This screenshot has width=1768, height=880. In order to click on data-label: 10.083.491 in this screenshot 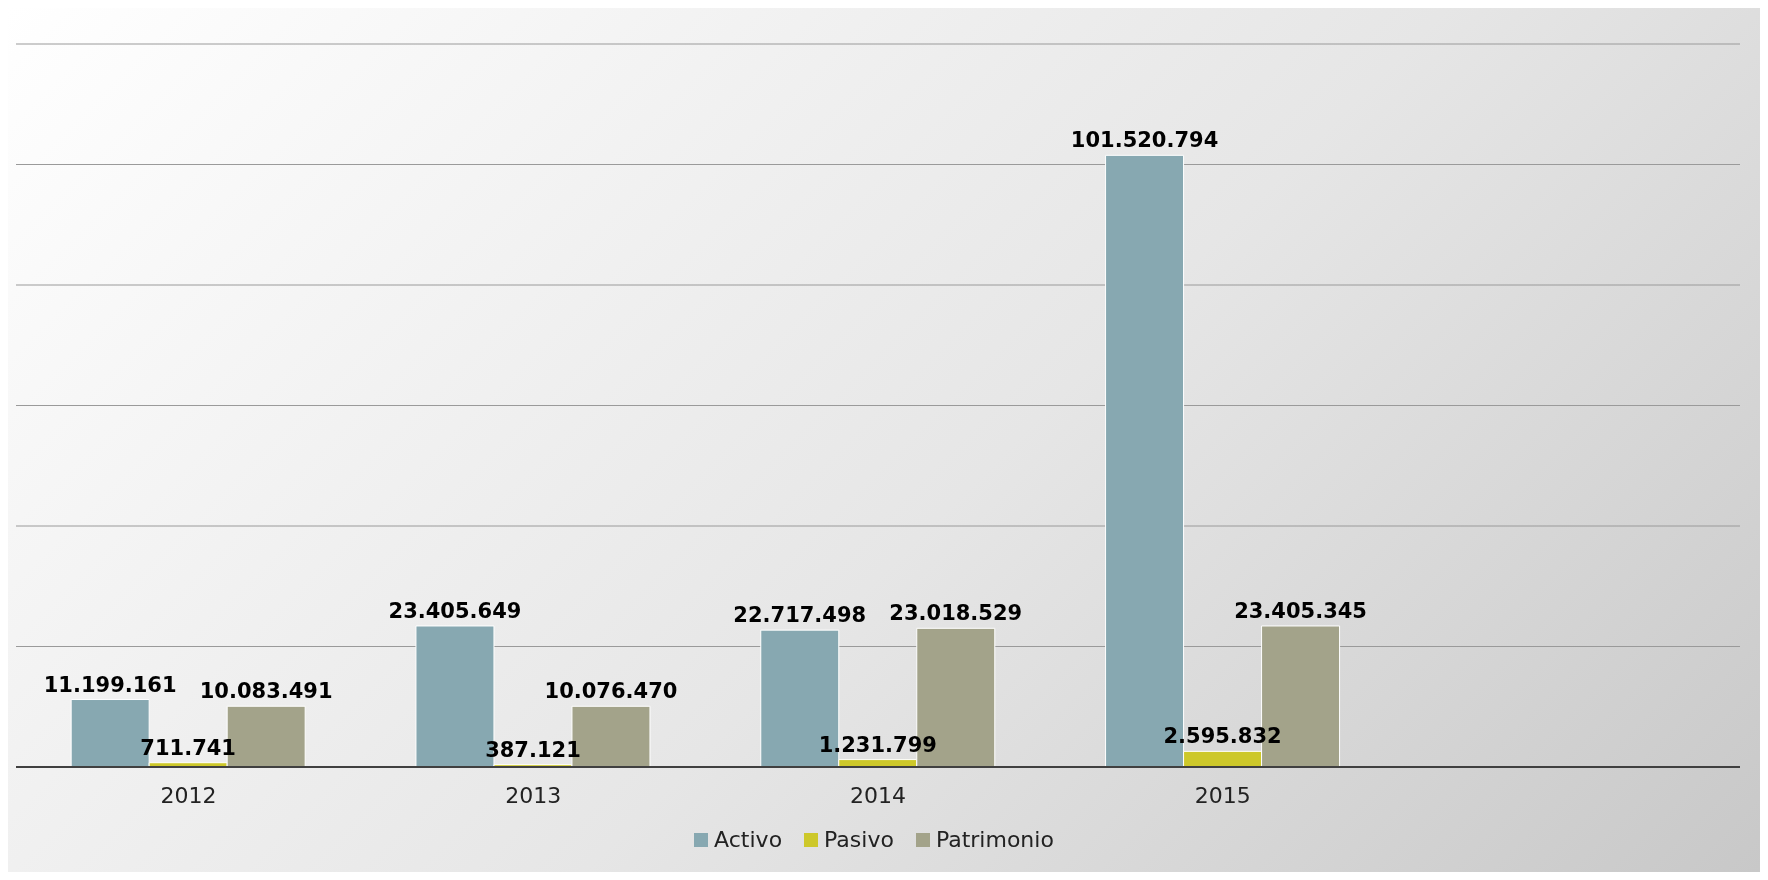, I will do `click(266, 691)`.